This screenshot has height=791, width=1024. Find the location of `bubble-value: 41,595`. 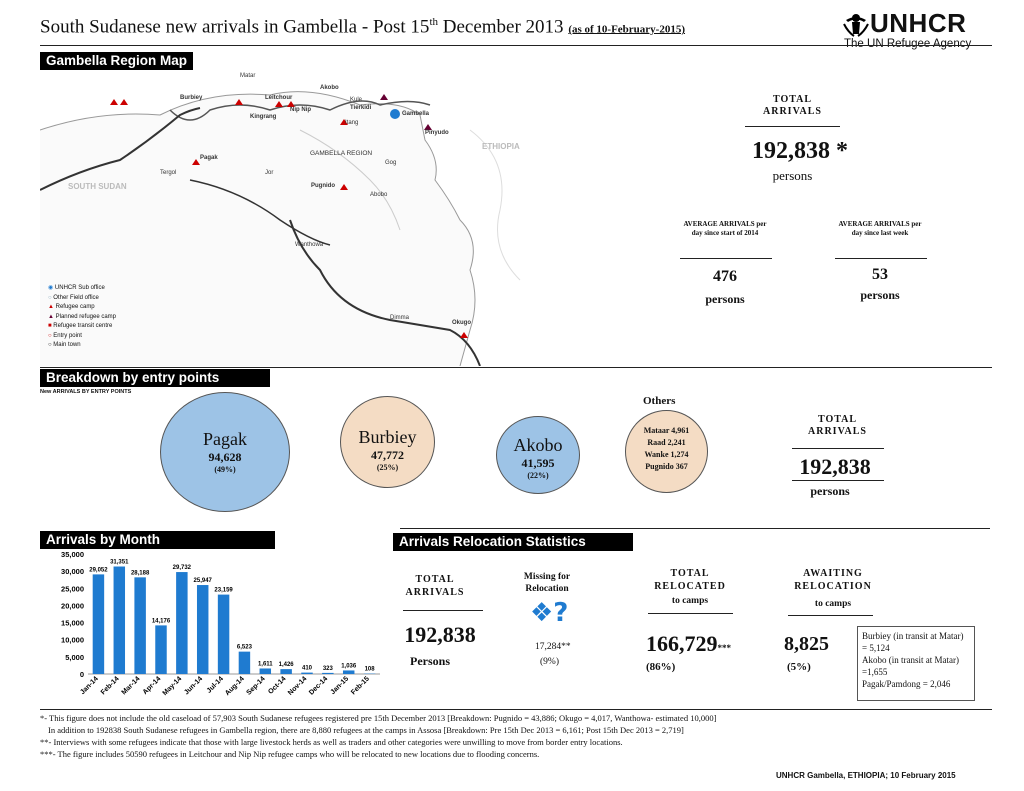

bubble-value: 41,595 is located at coordinates (538, 463).